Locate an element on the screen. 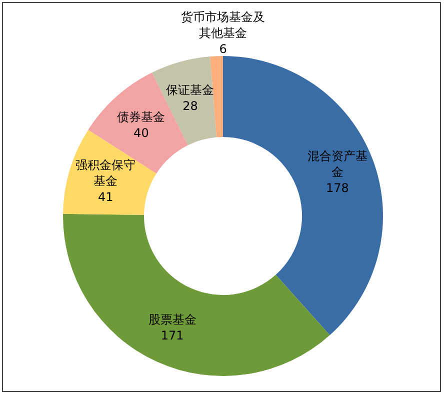 The image size is (445, 396). slice-label: 货币市场基金及其他基金 is located at coordinates (223, 25).